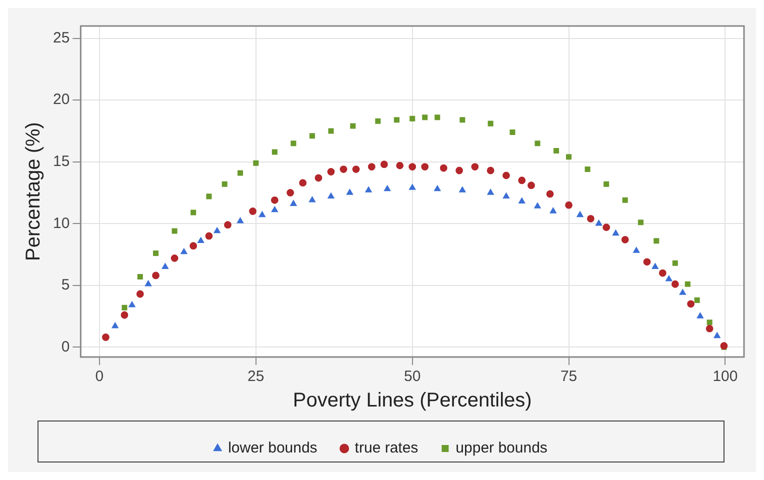 The image size is (764, 480). What do you see at coordinates (33, 191) in the screenshot?
I see `y-axis-title: Percentage (%)` at bounding box center [33, 191].